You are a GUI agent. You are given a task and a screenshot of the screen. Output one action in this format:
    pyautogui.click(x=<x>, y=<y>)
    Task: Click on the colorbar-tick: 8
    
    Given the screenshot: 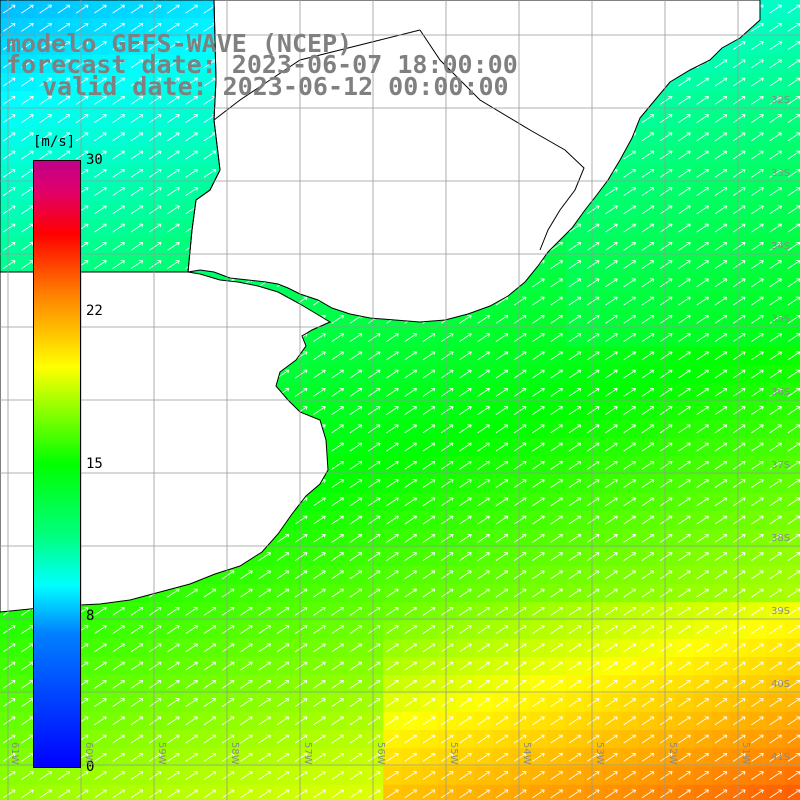 What is the action you would take?
    pyautogui.click(x=90, y=616)
    